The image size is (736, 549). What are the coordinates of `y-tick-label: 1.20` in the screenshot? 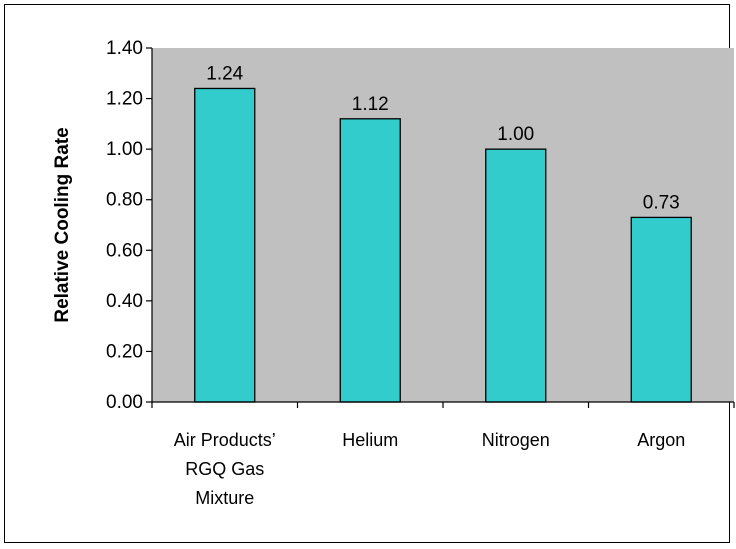 It's located at (124, 99).